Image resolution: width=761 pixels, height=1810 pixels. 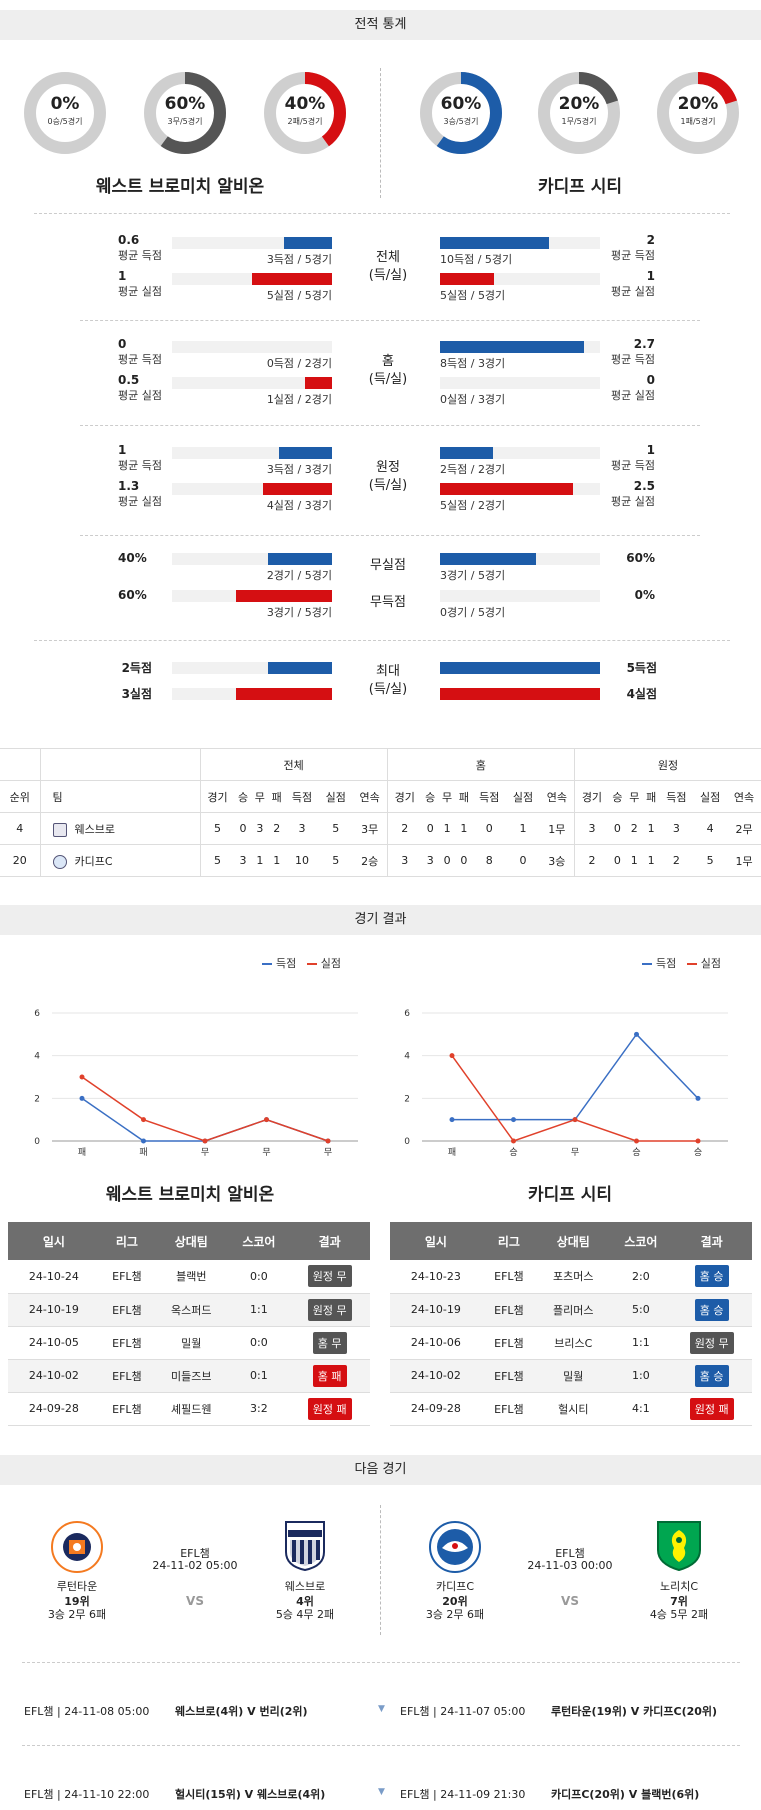 I want to click on team1-rank: 20위, so click(x=455, y=1601).